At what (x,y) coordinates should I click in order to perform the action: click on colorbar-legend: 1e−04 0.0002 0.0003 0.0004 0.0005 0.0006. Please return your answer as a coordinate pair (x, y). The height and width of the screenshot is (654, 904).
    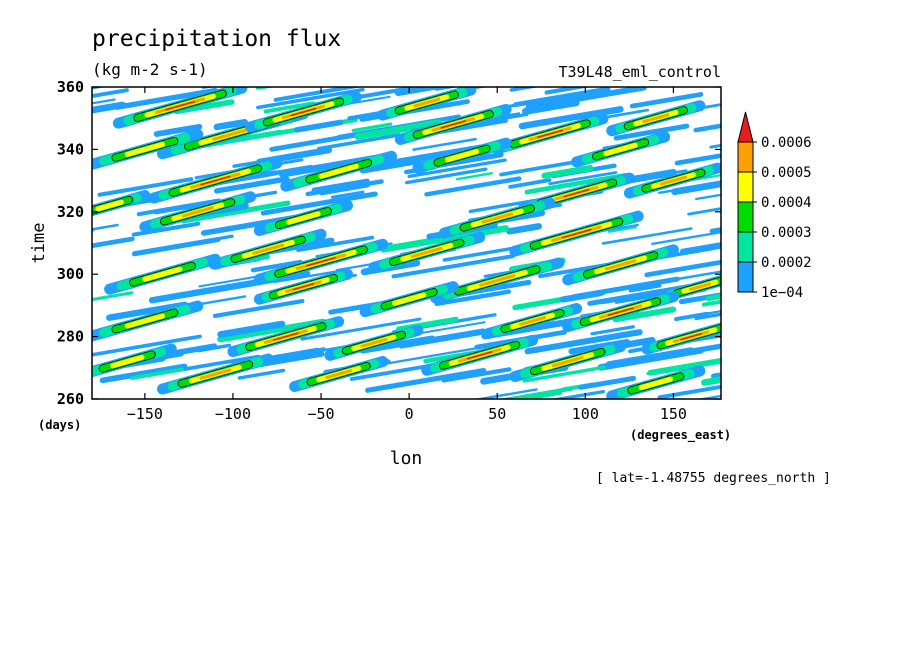
    Looking at the image, I should click on (774, 206).